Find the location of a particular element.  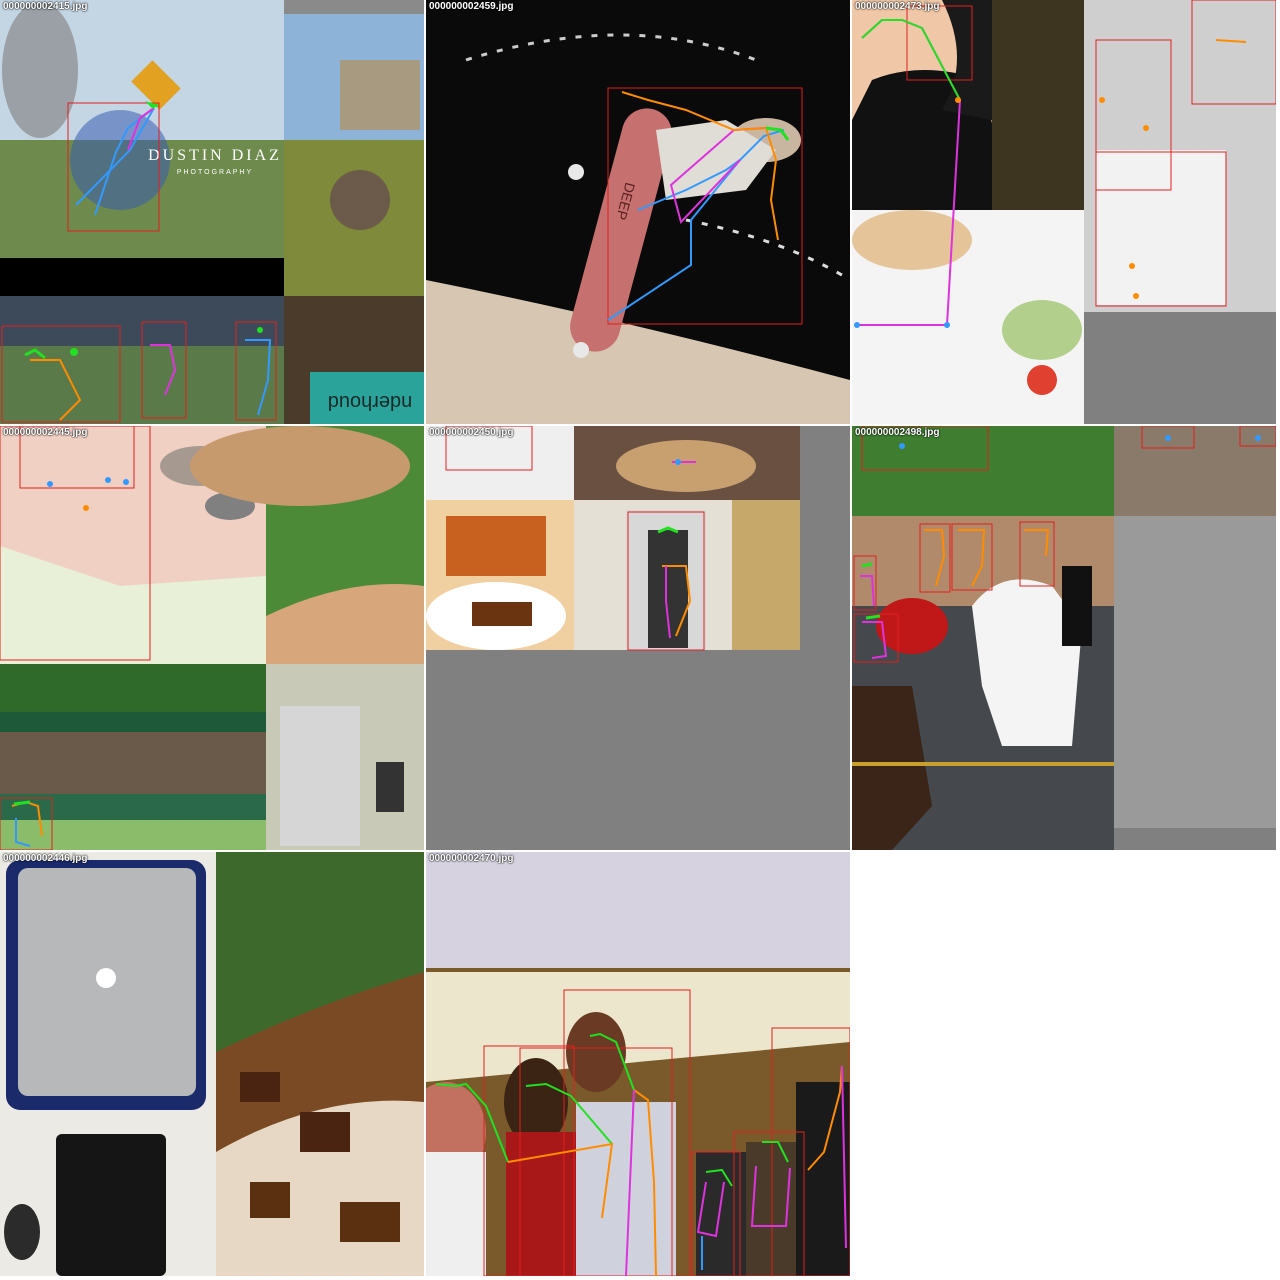

tile-filename: 000000002470.jpg is located at coordinates (471, 858).